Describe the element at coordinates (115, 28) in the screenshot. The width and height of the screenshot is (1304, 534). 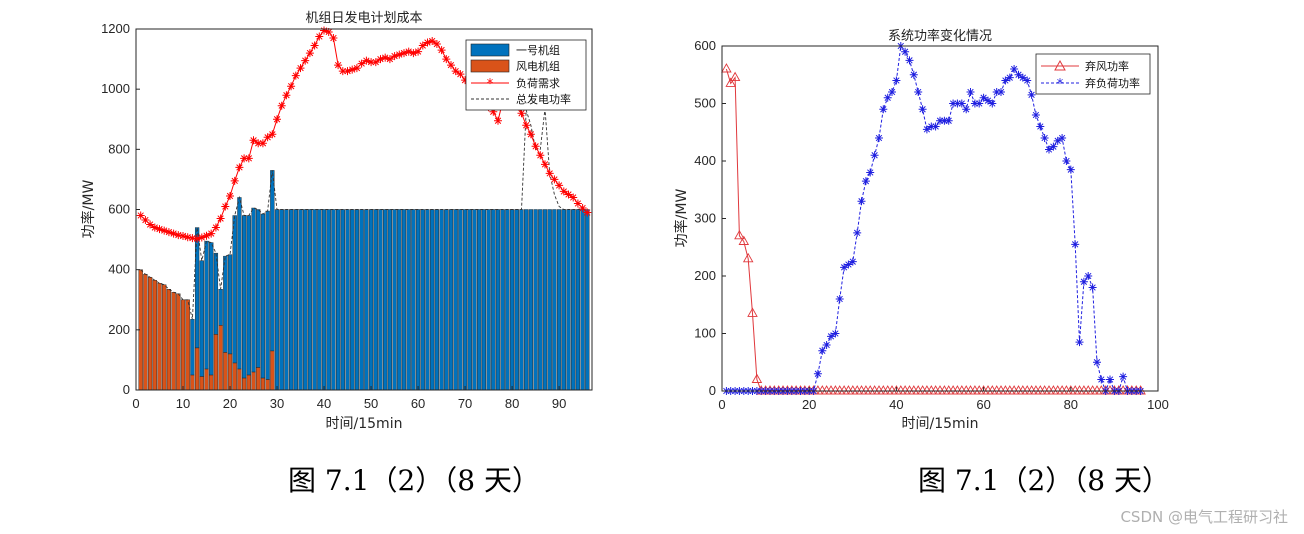
I see `left-ytick-label: 1200` at that location.